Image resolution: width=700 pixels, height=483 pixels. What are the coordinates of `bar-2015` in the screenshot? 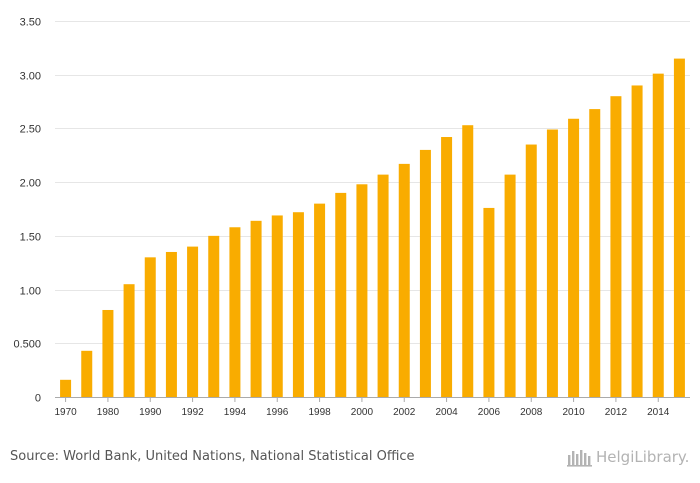 It's located at (679, 227).